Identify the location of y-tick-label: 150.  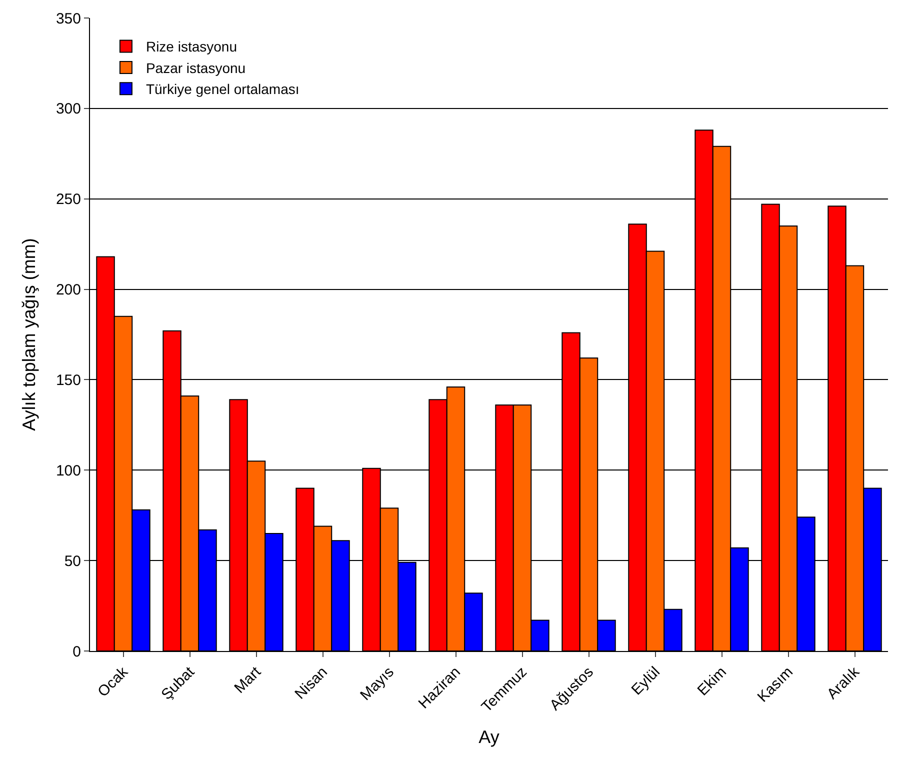
(68, 380).